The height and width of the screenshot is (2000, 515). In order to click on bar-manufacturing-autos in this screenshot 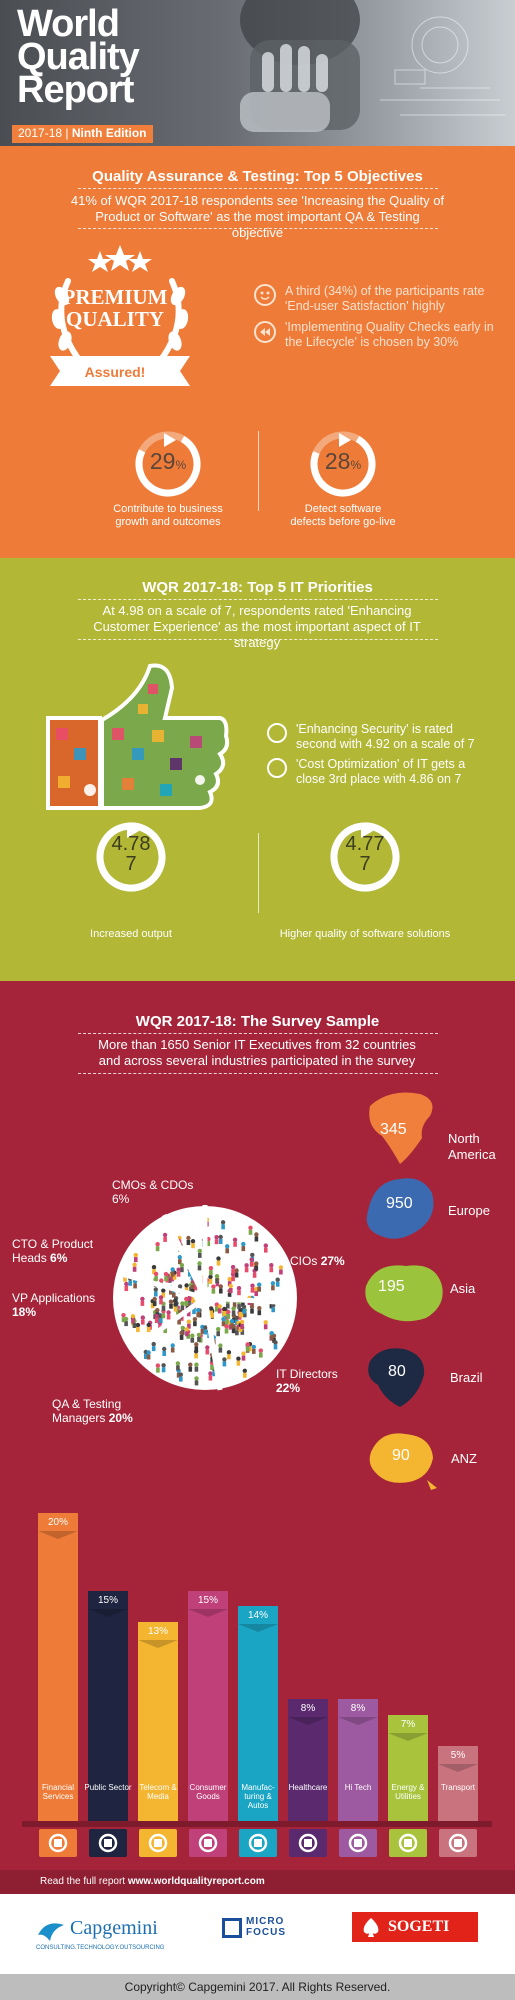, I will do `click(258, 1714)`.